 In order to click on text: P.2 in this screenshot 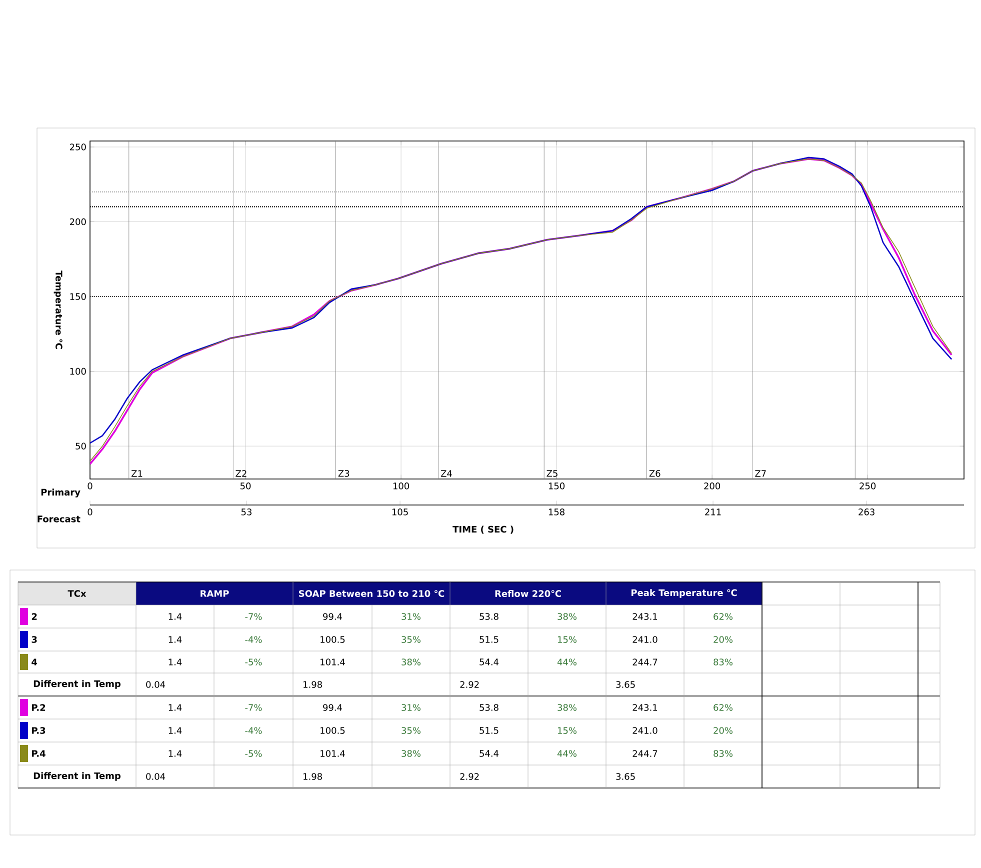, I will do `click(39, 707)`.